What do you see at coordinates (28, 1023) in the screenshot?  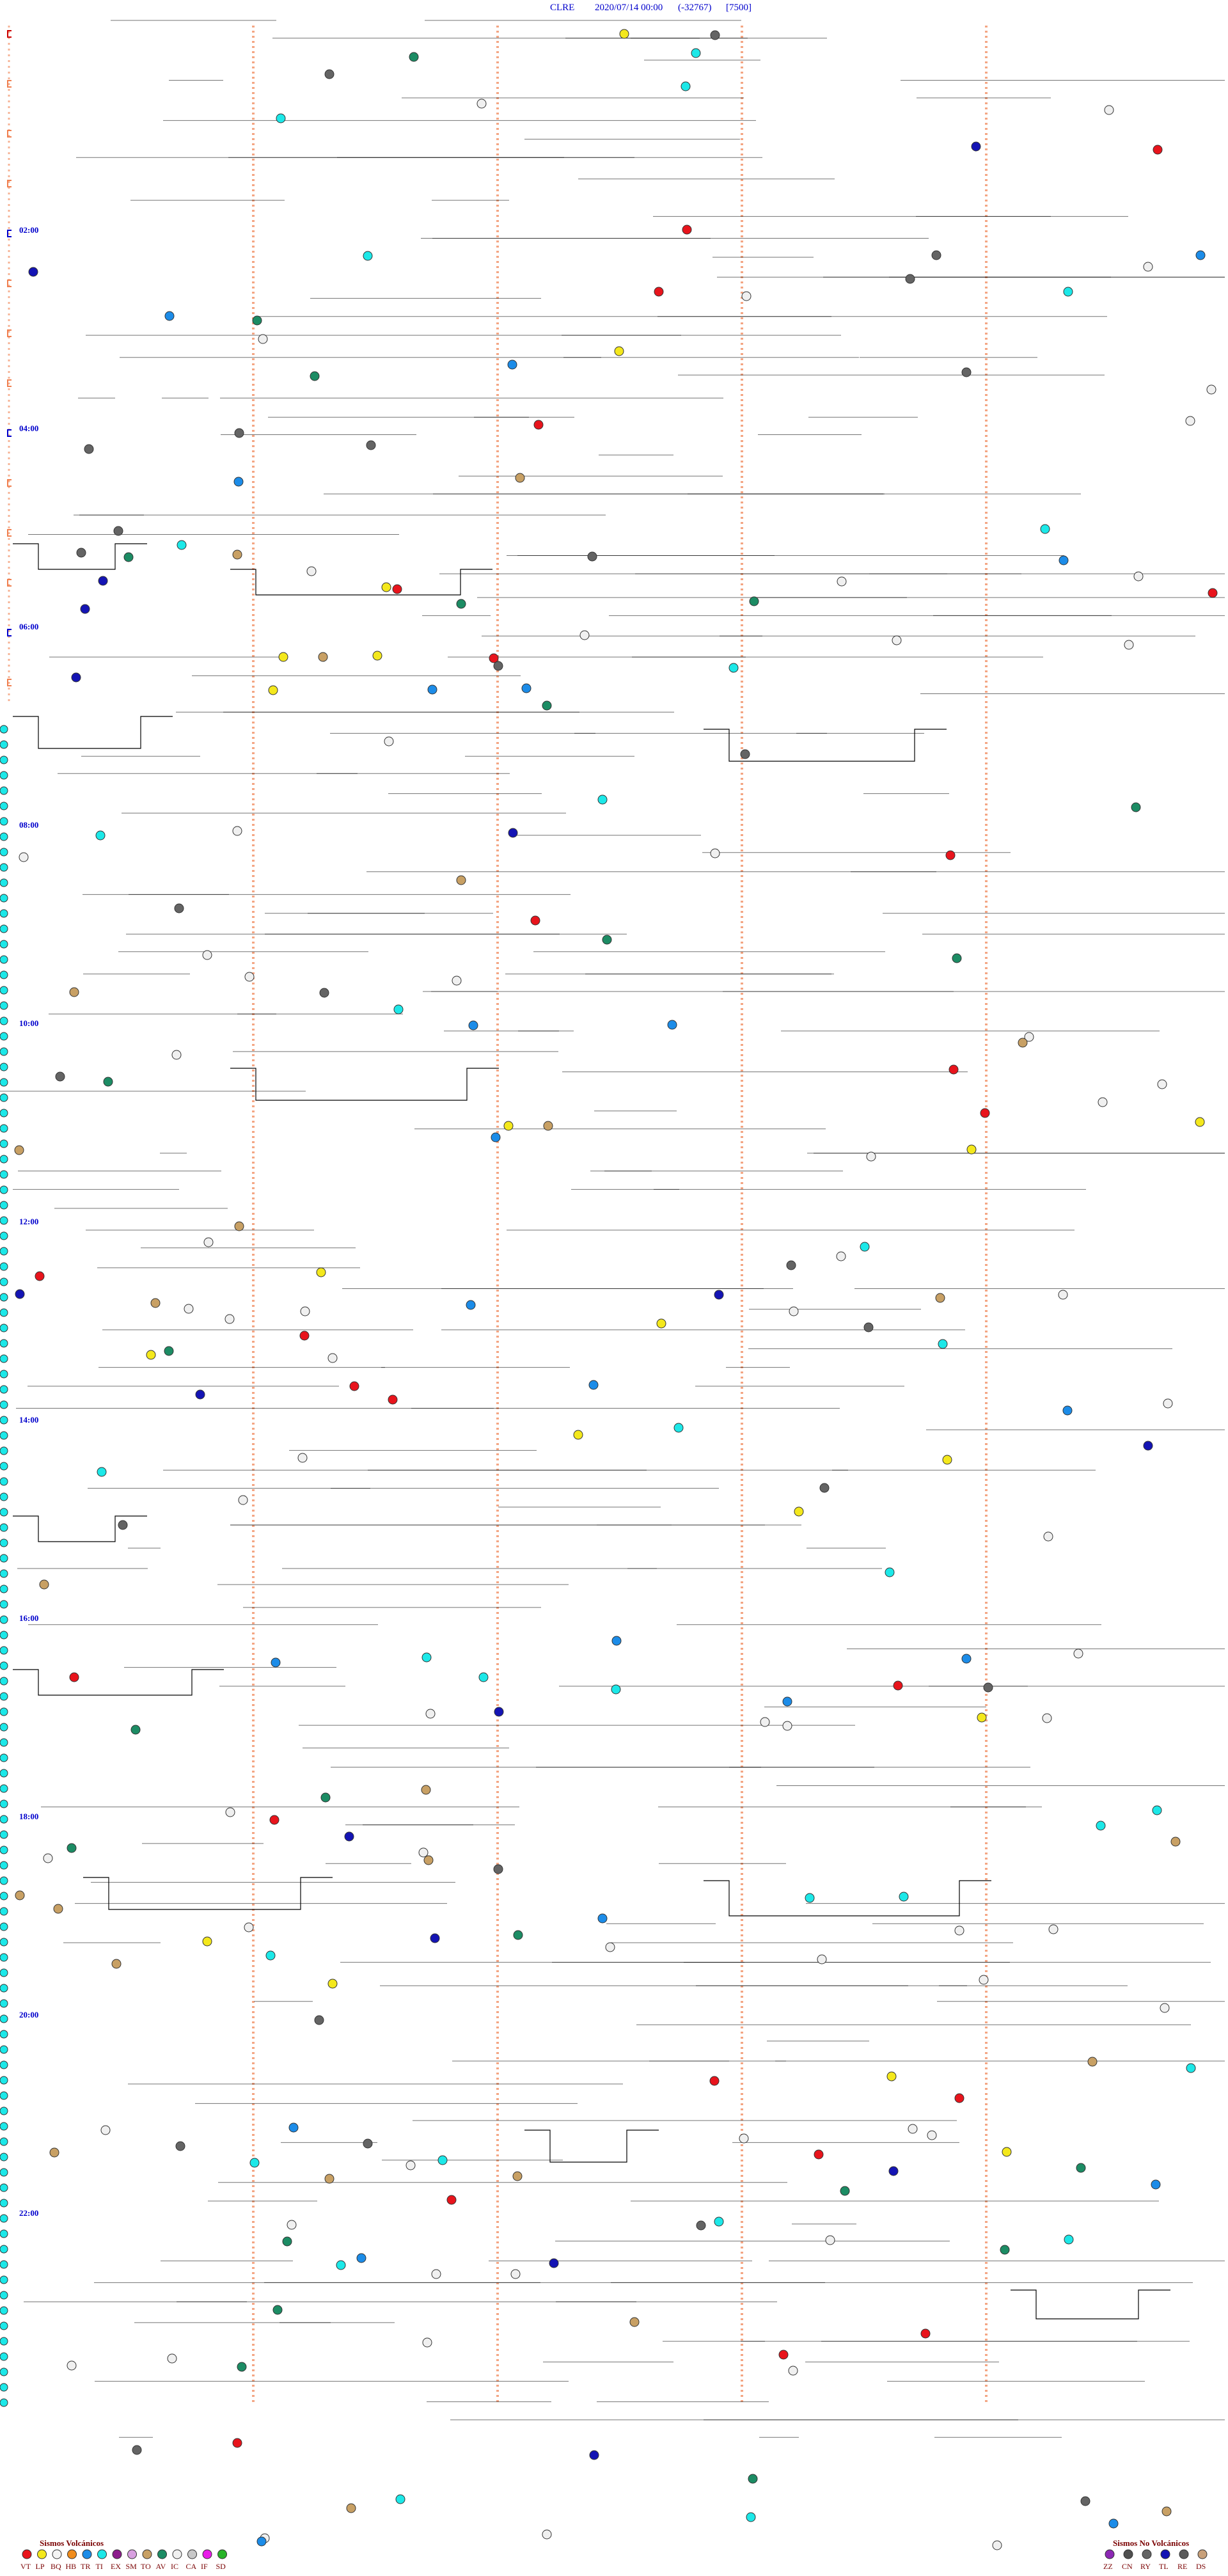 I see `hour-label-1000: 10:00` at bounding box center [28, 1023].